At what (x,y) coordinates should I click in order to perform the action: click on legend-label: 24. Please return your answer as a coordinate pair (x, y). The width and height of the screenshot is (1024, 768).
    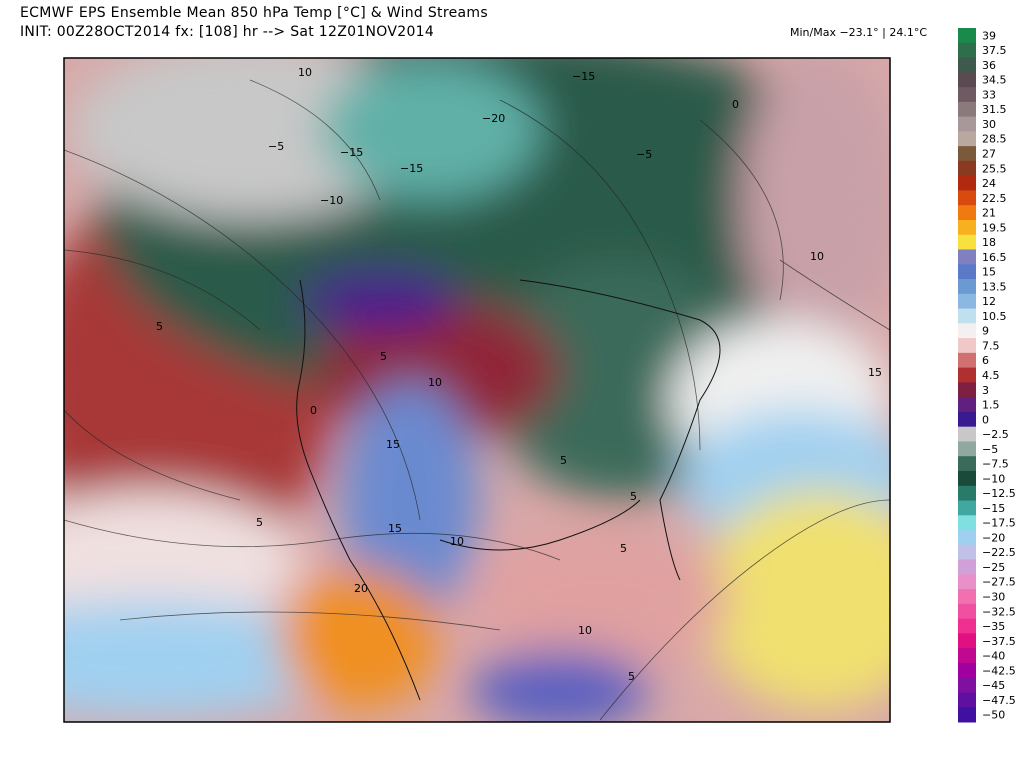
    Looking at the image, I should click on (989, 183).